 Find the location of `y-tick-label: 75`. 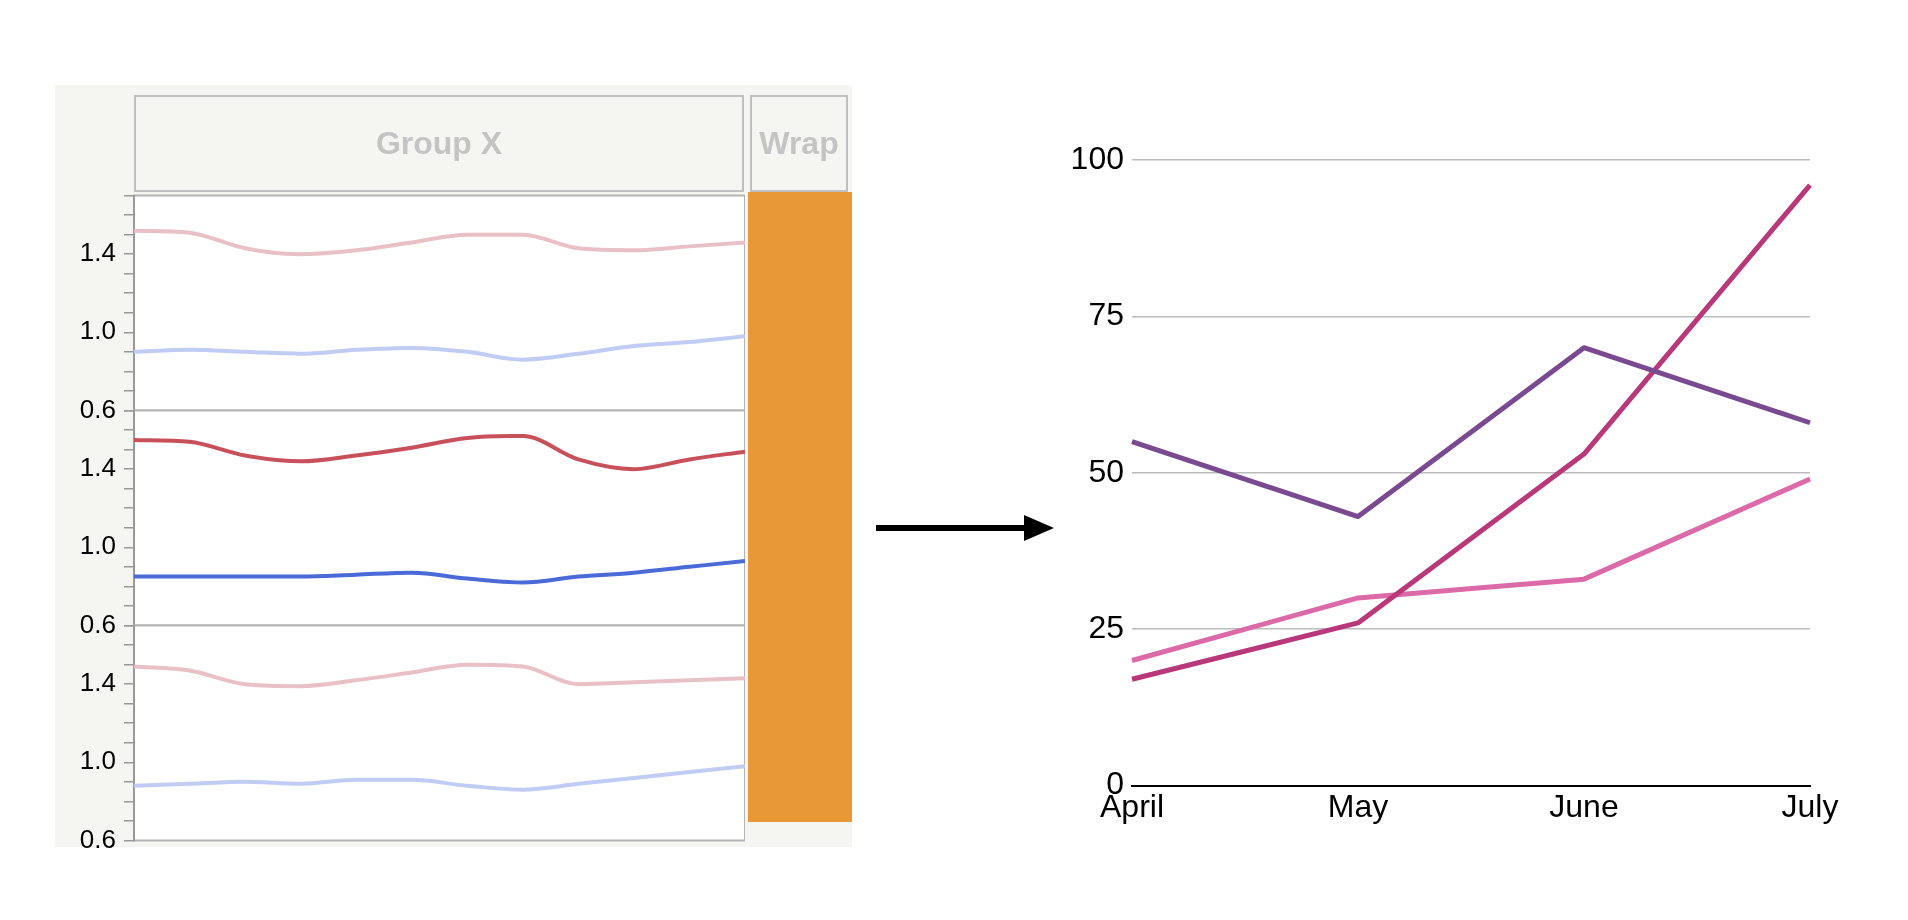

y-tick-label: 75 is located at coordinates (1106, 314).